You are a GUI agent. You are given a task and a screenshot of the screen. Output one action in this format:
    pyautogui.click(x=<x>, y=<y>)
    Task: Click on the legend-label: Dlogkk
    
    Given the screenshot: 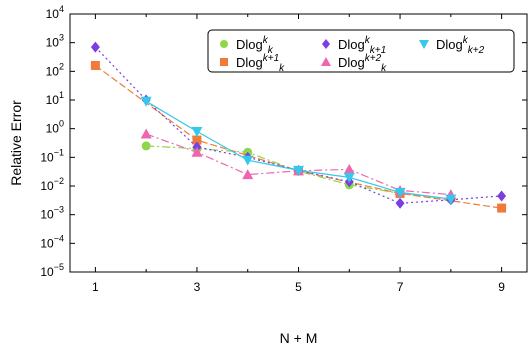 What is the action you would take?
    pyautogui.click(x=255, y=45)
    